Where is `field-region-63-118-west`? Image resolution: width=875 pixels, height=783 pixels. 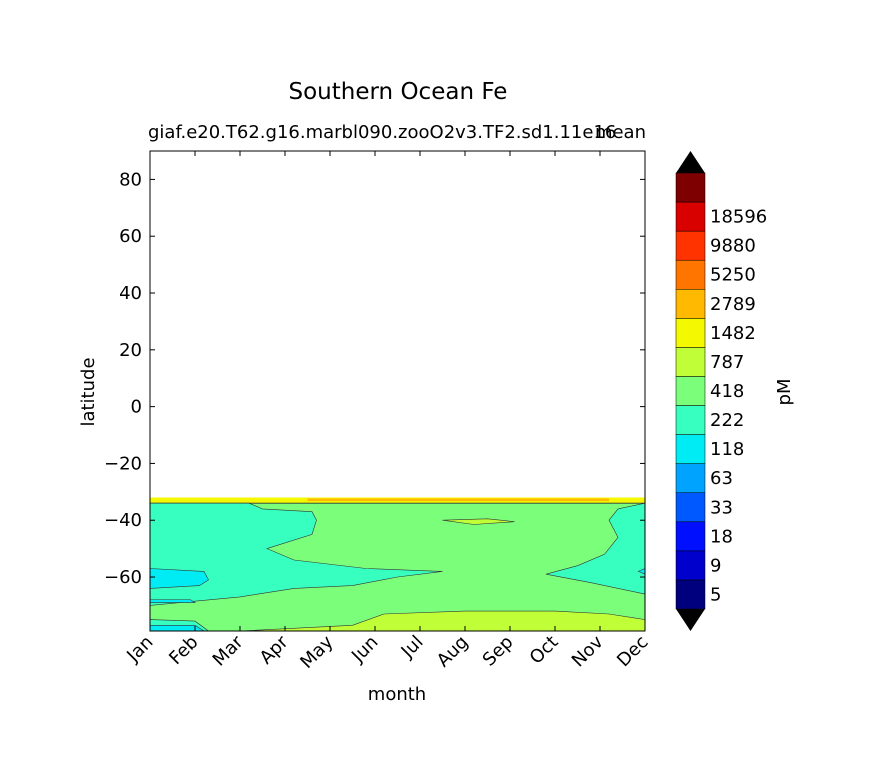
field-region-63-118-west is located at coordinates (179, 578).